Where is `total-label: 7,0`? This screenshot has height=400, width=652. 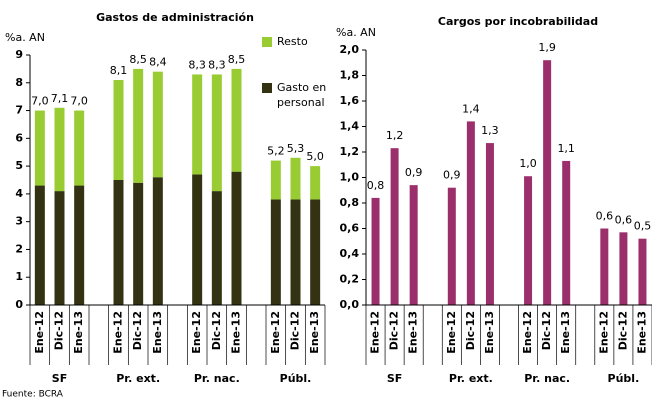
total-label: 7,0 is located at coordinates (40, 101).